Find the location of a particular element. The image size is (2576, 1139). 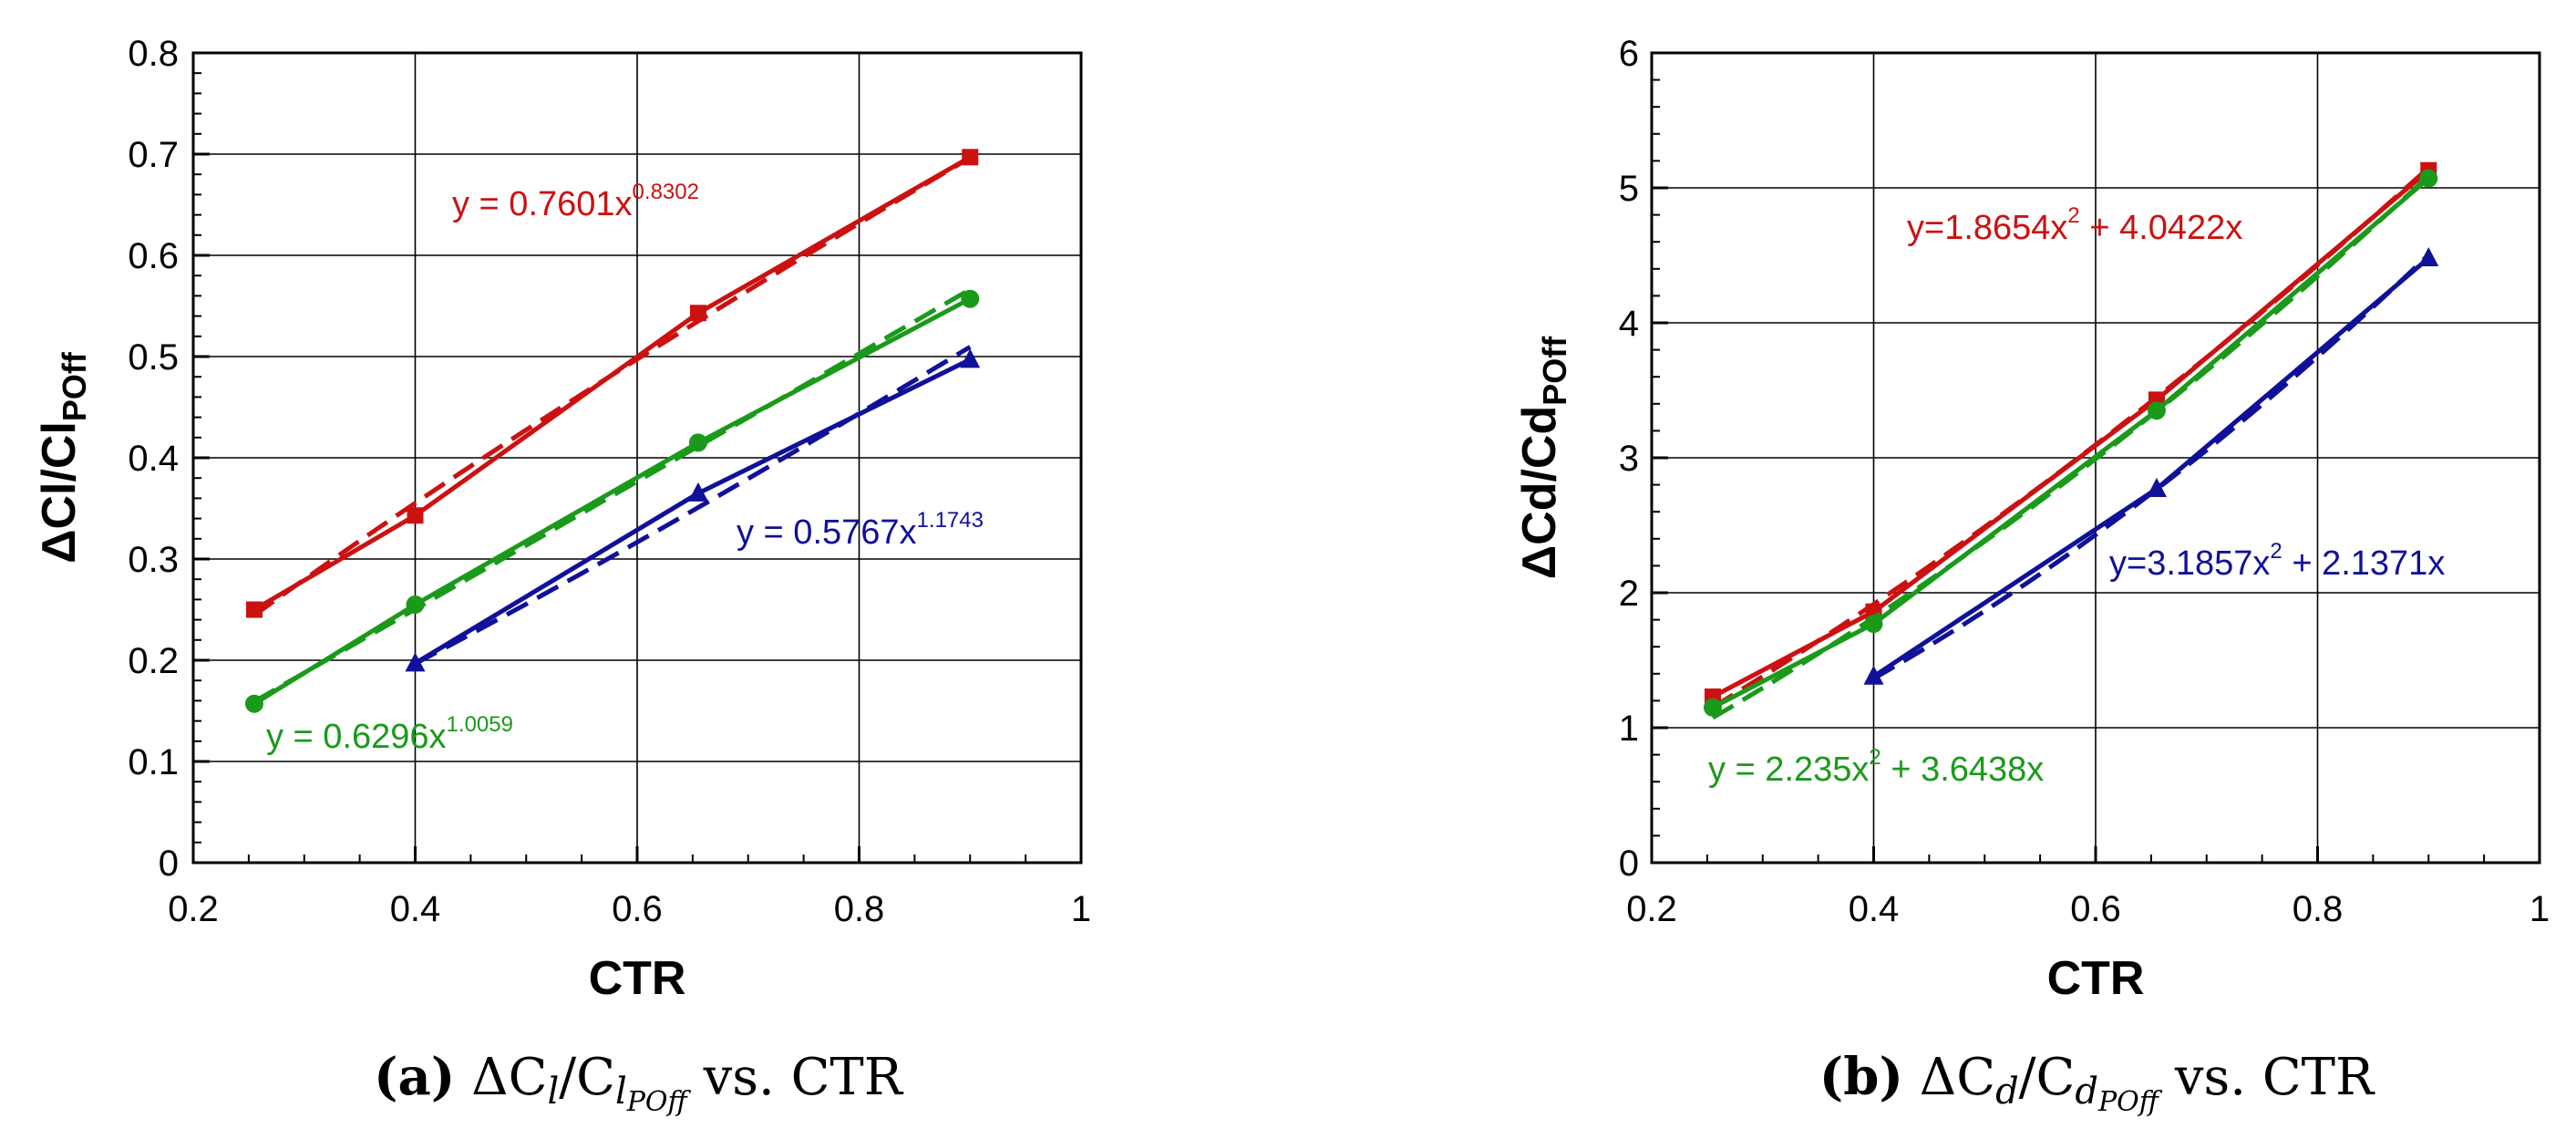

chart-a-xtick: 0.4 is located at coordinates (415, 909).